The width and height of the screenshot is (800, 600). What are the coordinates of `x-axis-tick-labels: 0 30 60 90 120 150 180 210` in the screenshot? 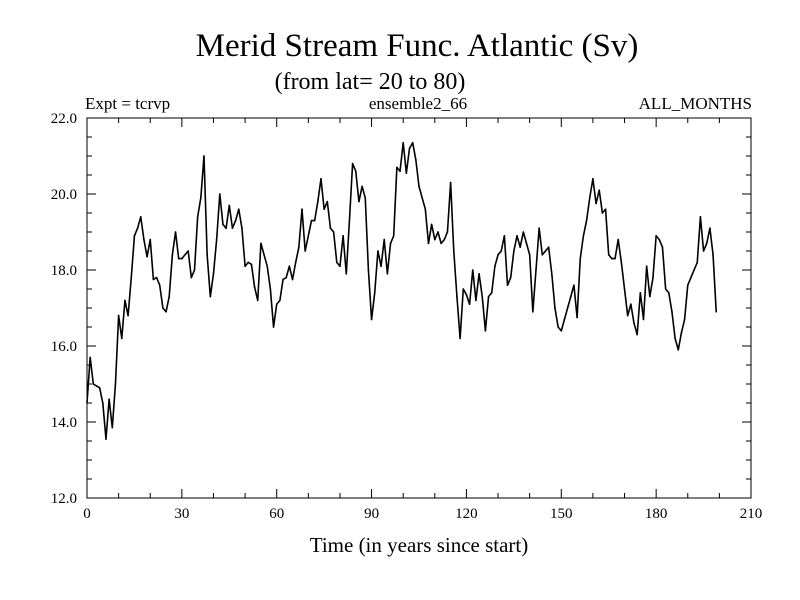 It's located at (422, 514).